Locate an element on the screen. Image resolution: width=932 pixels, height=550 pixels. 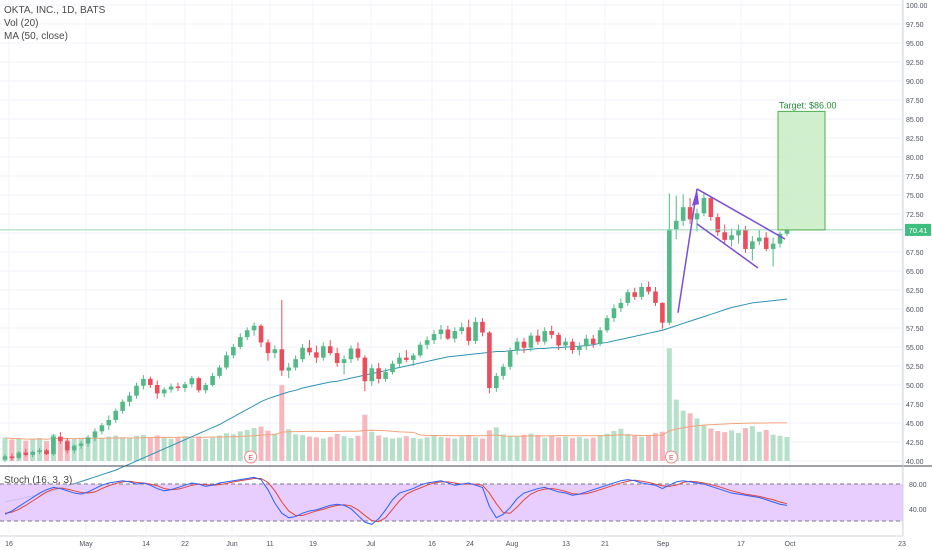
earnings-marker-label: E is located at coordinates (250, 458).